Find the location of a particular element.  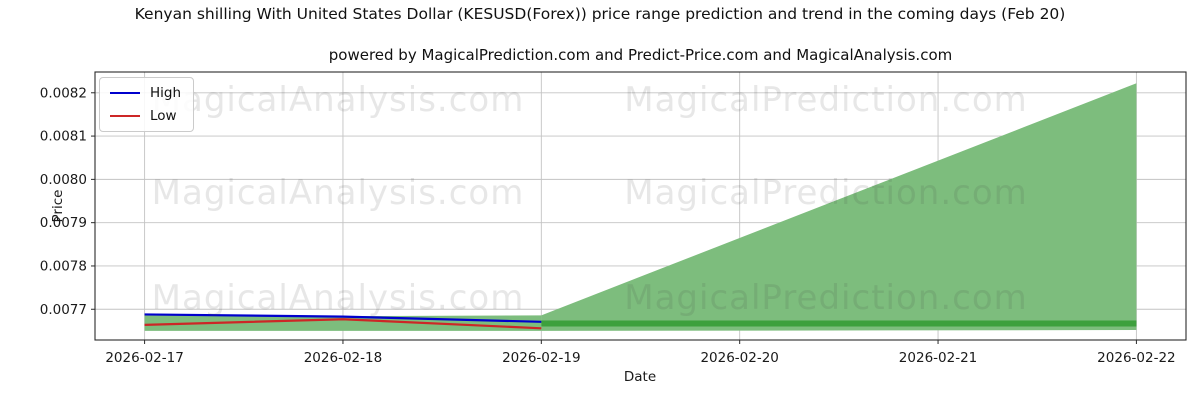

y-tick-label: 0.0082 is located at coordinates (63, 93).